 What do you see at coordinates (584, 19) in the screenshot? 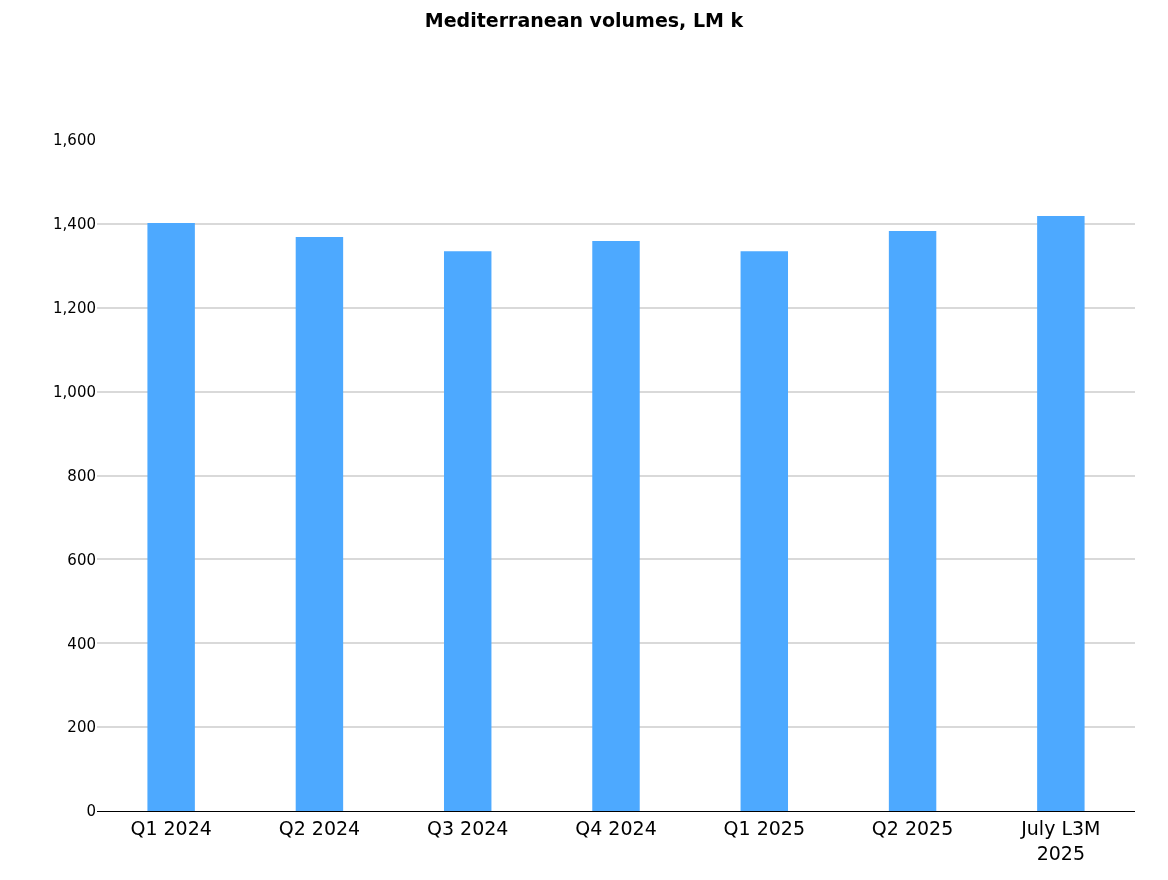
I see `chart-title: Mediterranean volumes, LM k` at bounding box center [584, 19].